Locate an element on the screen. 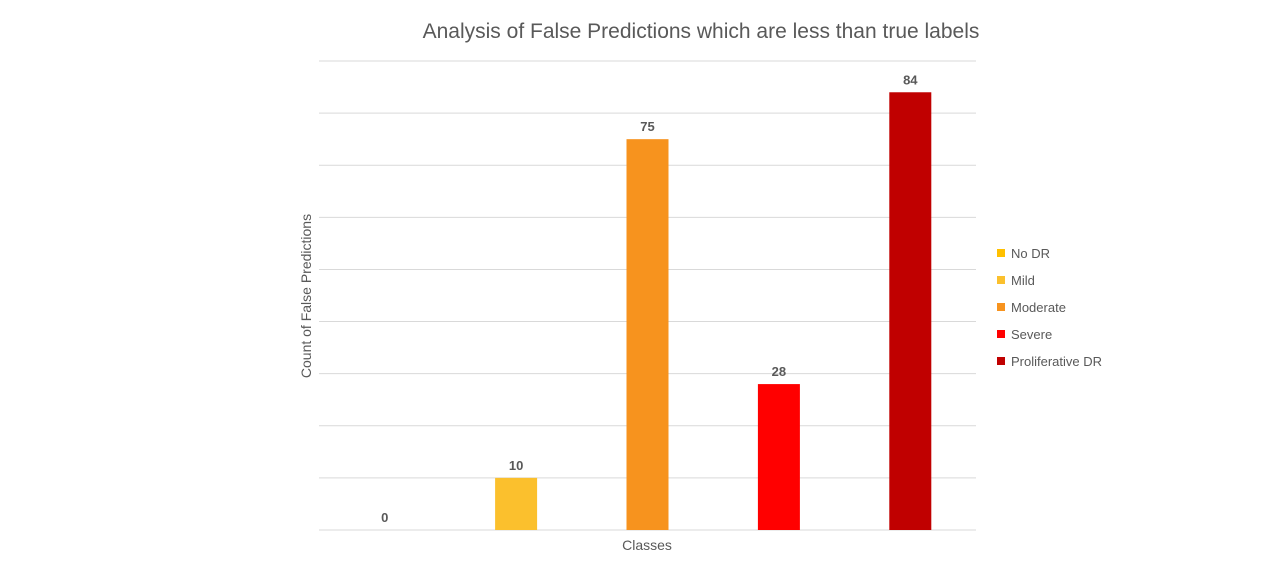 The height and width of the screenshot is (570, 1273). legend: No DR Mild Moderate Severe Proliferative DR is located at coordinates (1049, 307).